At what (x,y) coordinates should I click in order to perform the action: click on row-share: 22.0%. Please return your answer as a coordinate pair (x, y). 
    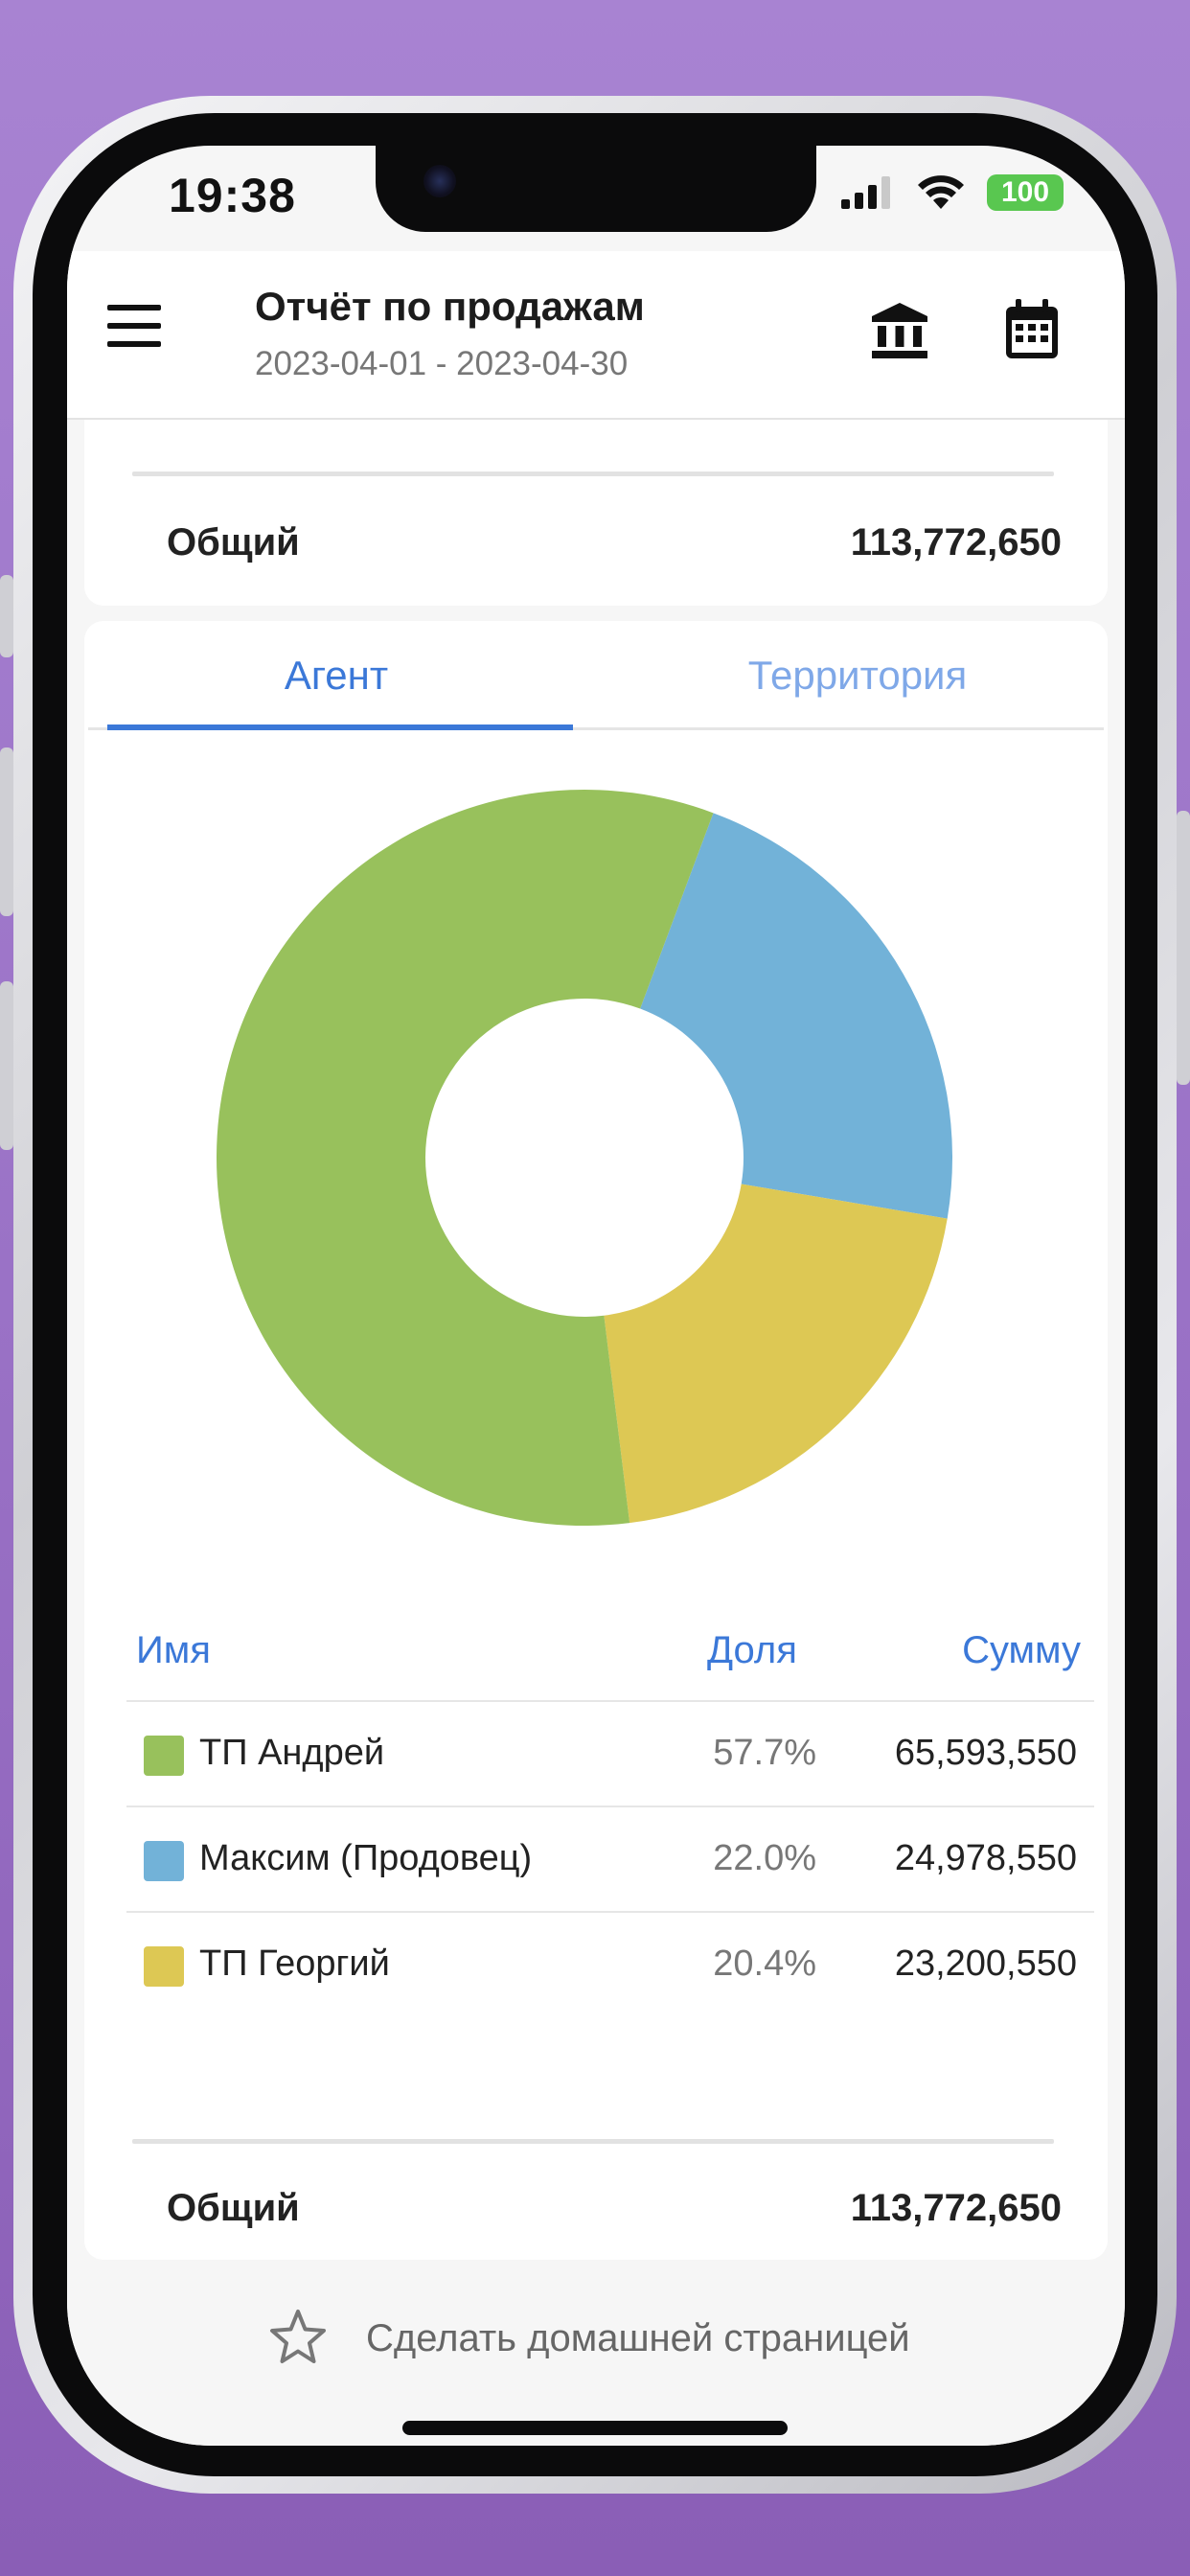
    Looking at the image, I should click on (764, 1858).